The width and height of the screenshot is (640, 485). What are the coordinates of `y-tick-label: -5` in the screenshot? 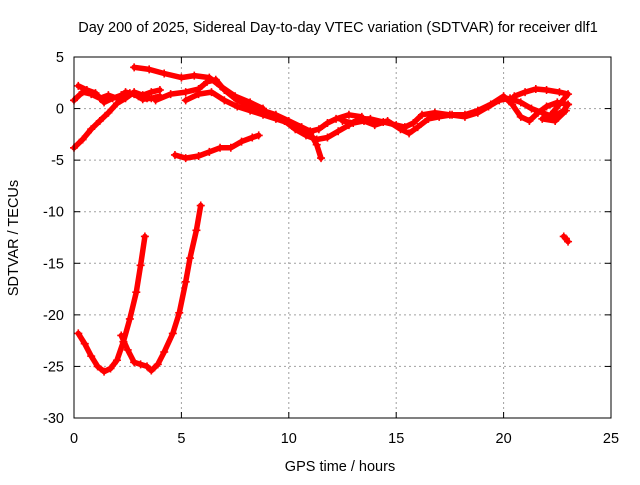 It's located at (57, 161).